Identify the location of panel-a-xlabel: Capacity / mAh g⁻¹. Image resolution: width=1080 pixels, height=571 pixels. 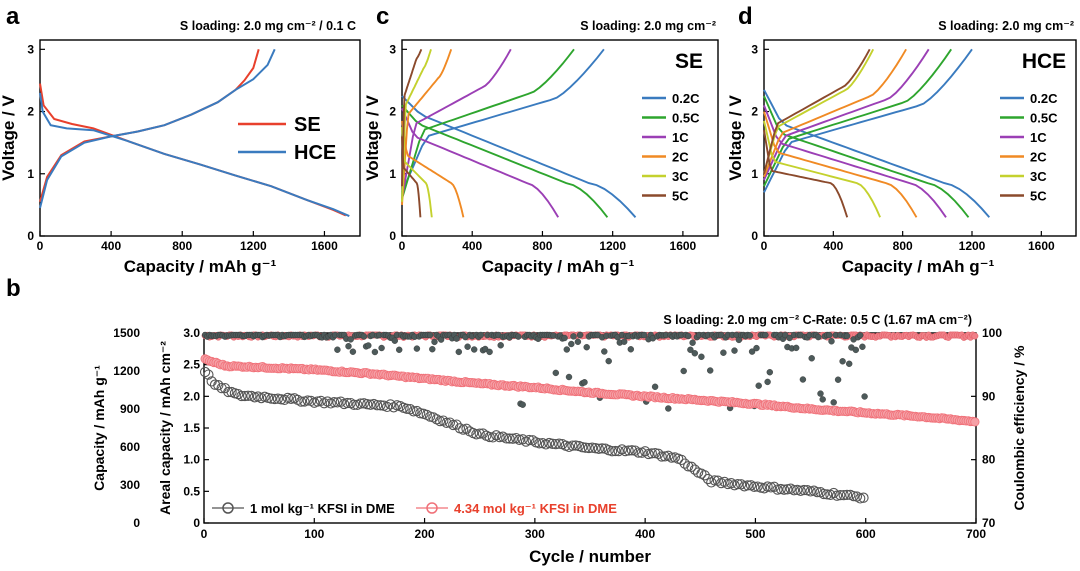
(200, 266).